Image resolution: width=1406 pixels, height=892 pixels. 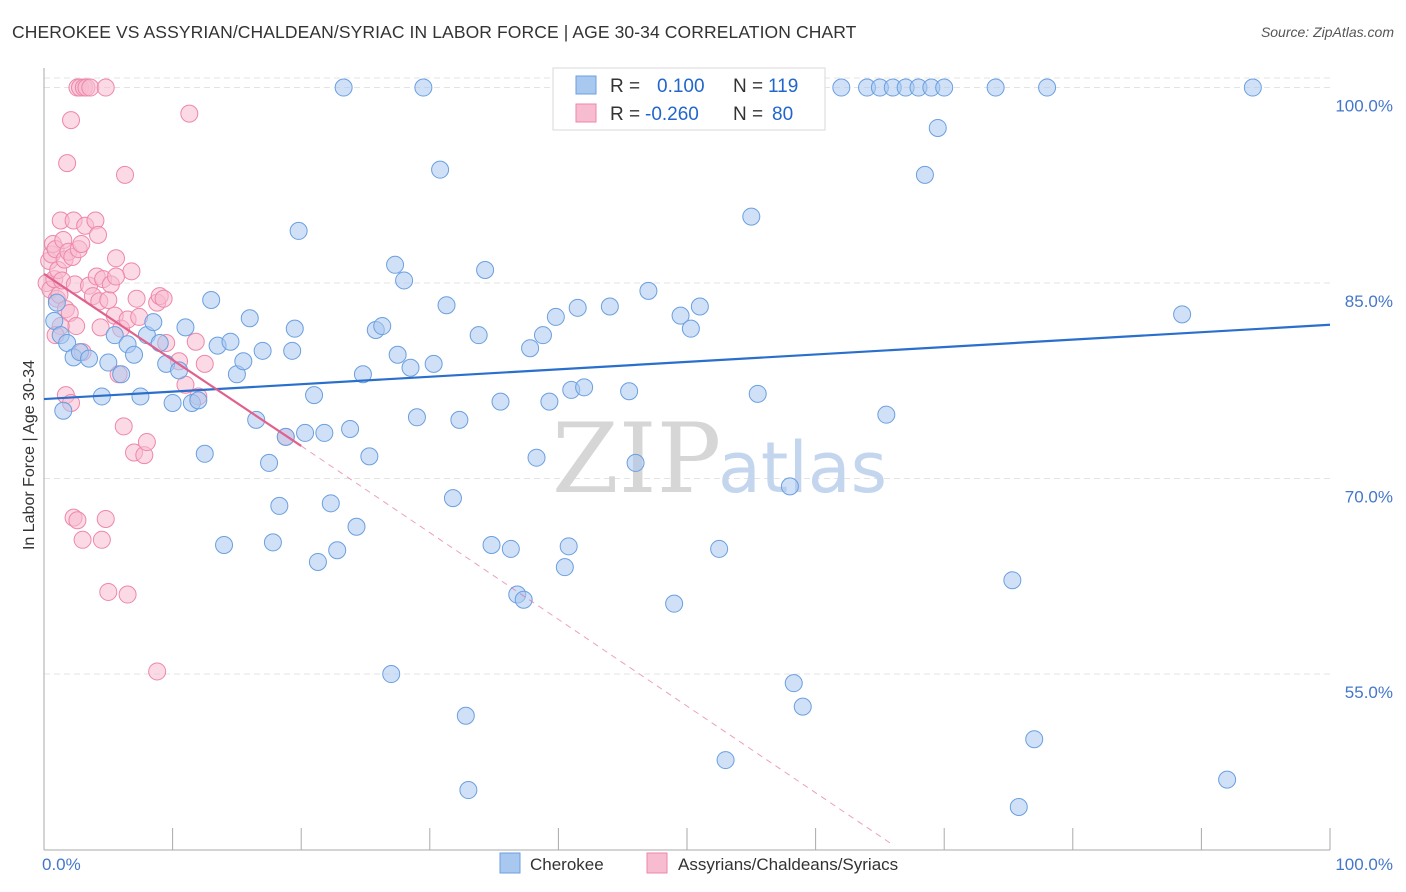 What do you see at coordinates (687, 362) in the screenshot?
I see `trend-line-cherokee` at bounding box center [687, 362].